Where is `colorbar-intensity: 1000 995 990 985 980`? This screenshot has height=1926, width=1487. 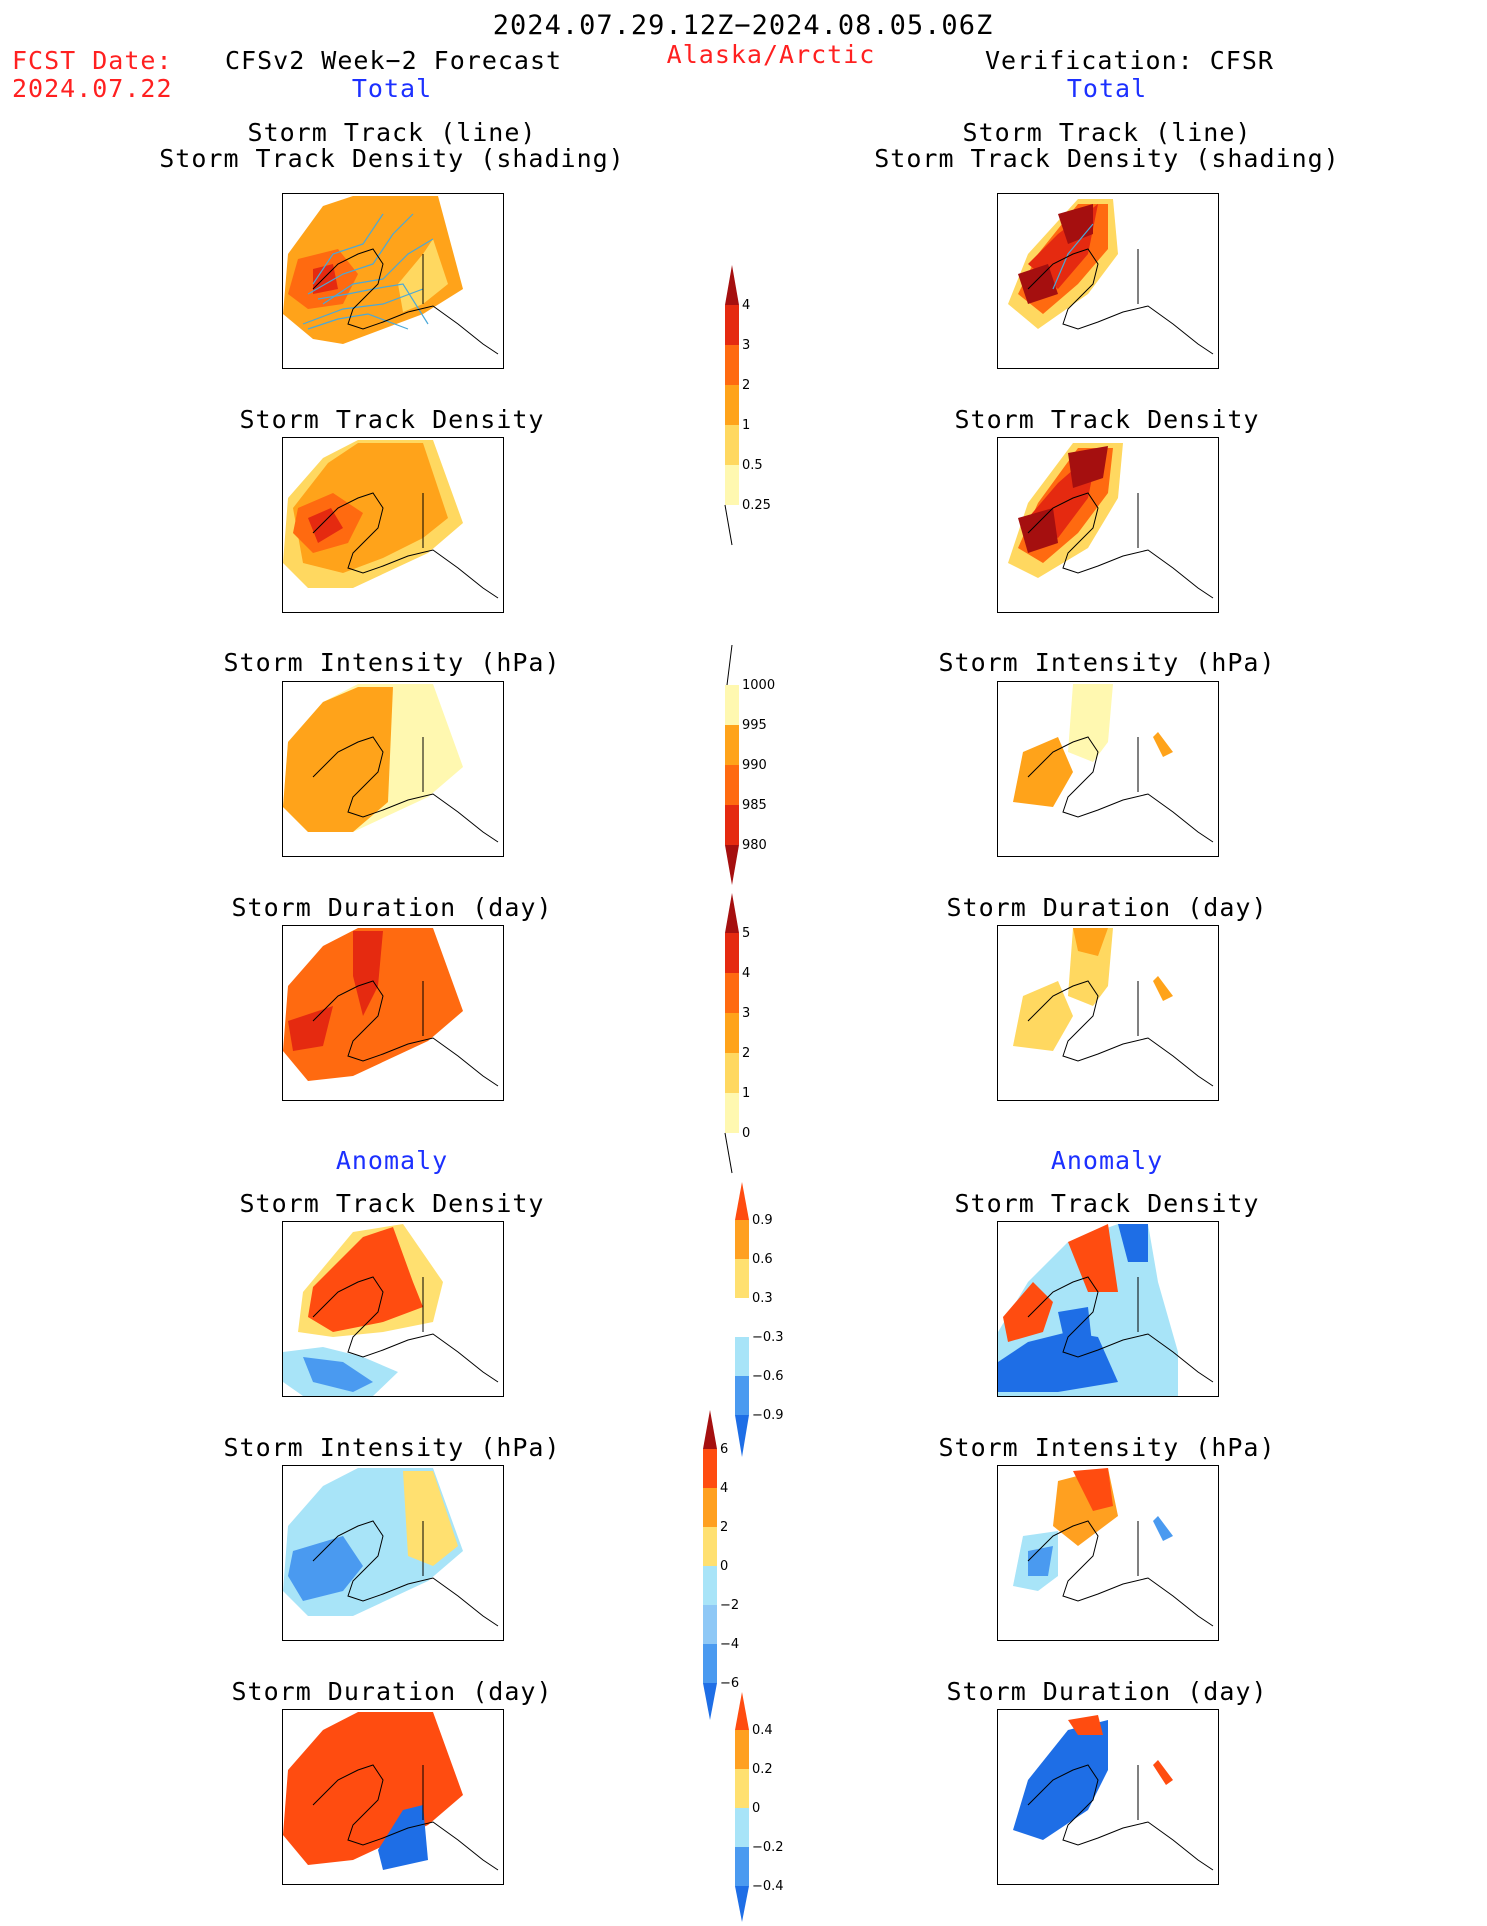 colorbar-intensity: 1000 995 990 985 980 is located at coordinates (755, 766).